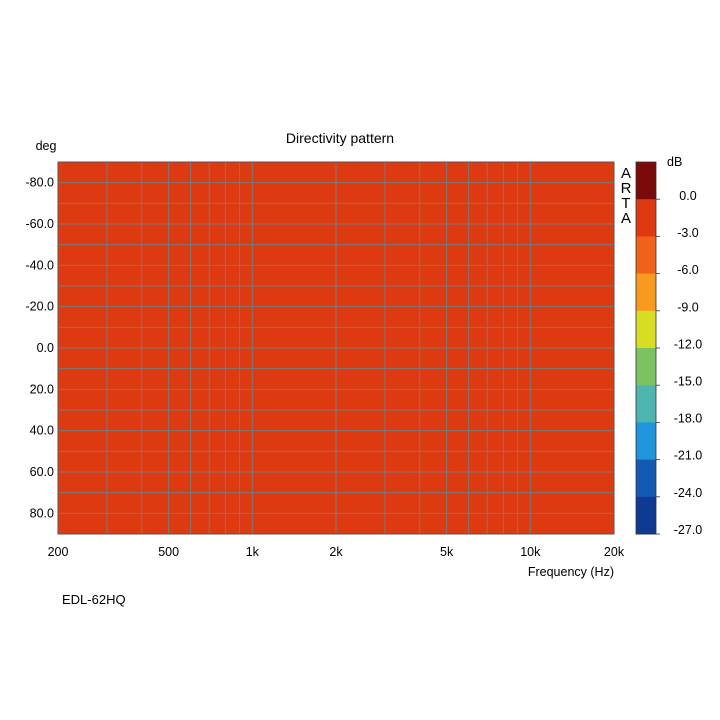  What do you see at coordinates (42, 389) in the screenshot?
I see `y-tick-label: 20.0` at bounding box center [42, 389].